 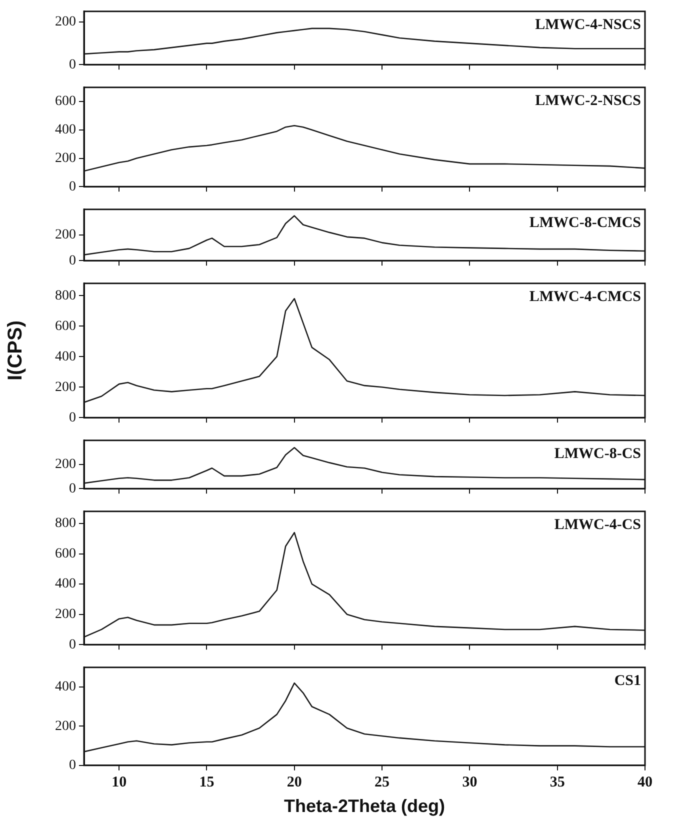 What do you see at coordinates (15, 350) in the screenshot?
I see `y-axis-title: I(CPS)` at bounding box center [15, 350].